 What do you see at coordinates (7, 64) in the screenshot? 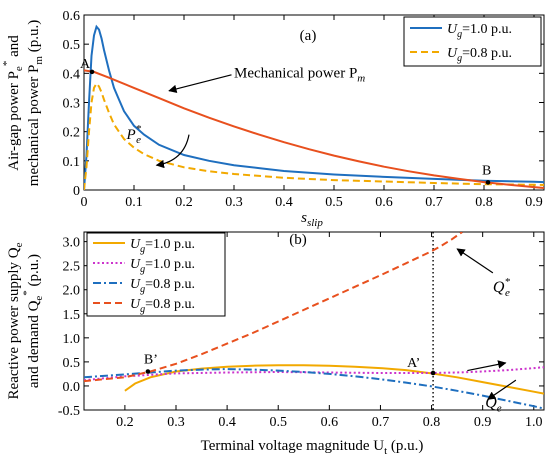
I see `y-title-a-line1-star: *` at bounding box center [7, 64].